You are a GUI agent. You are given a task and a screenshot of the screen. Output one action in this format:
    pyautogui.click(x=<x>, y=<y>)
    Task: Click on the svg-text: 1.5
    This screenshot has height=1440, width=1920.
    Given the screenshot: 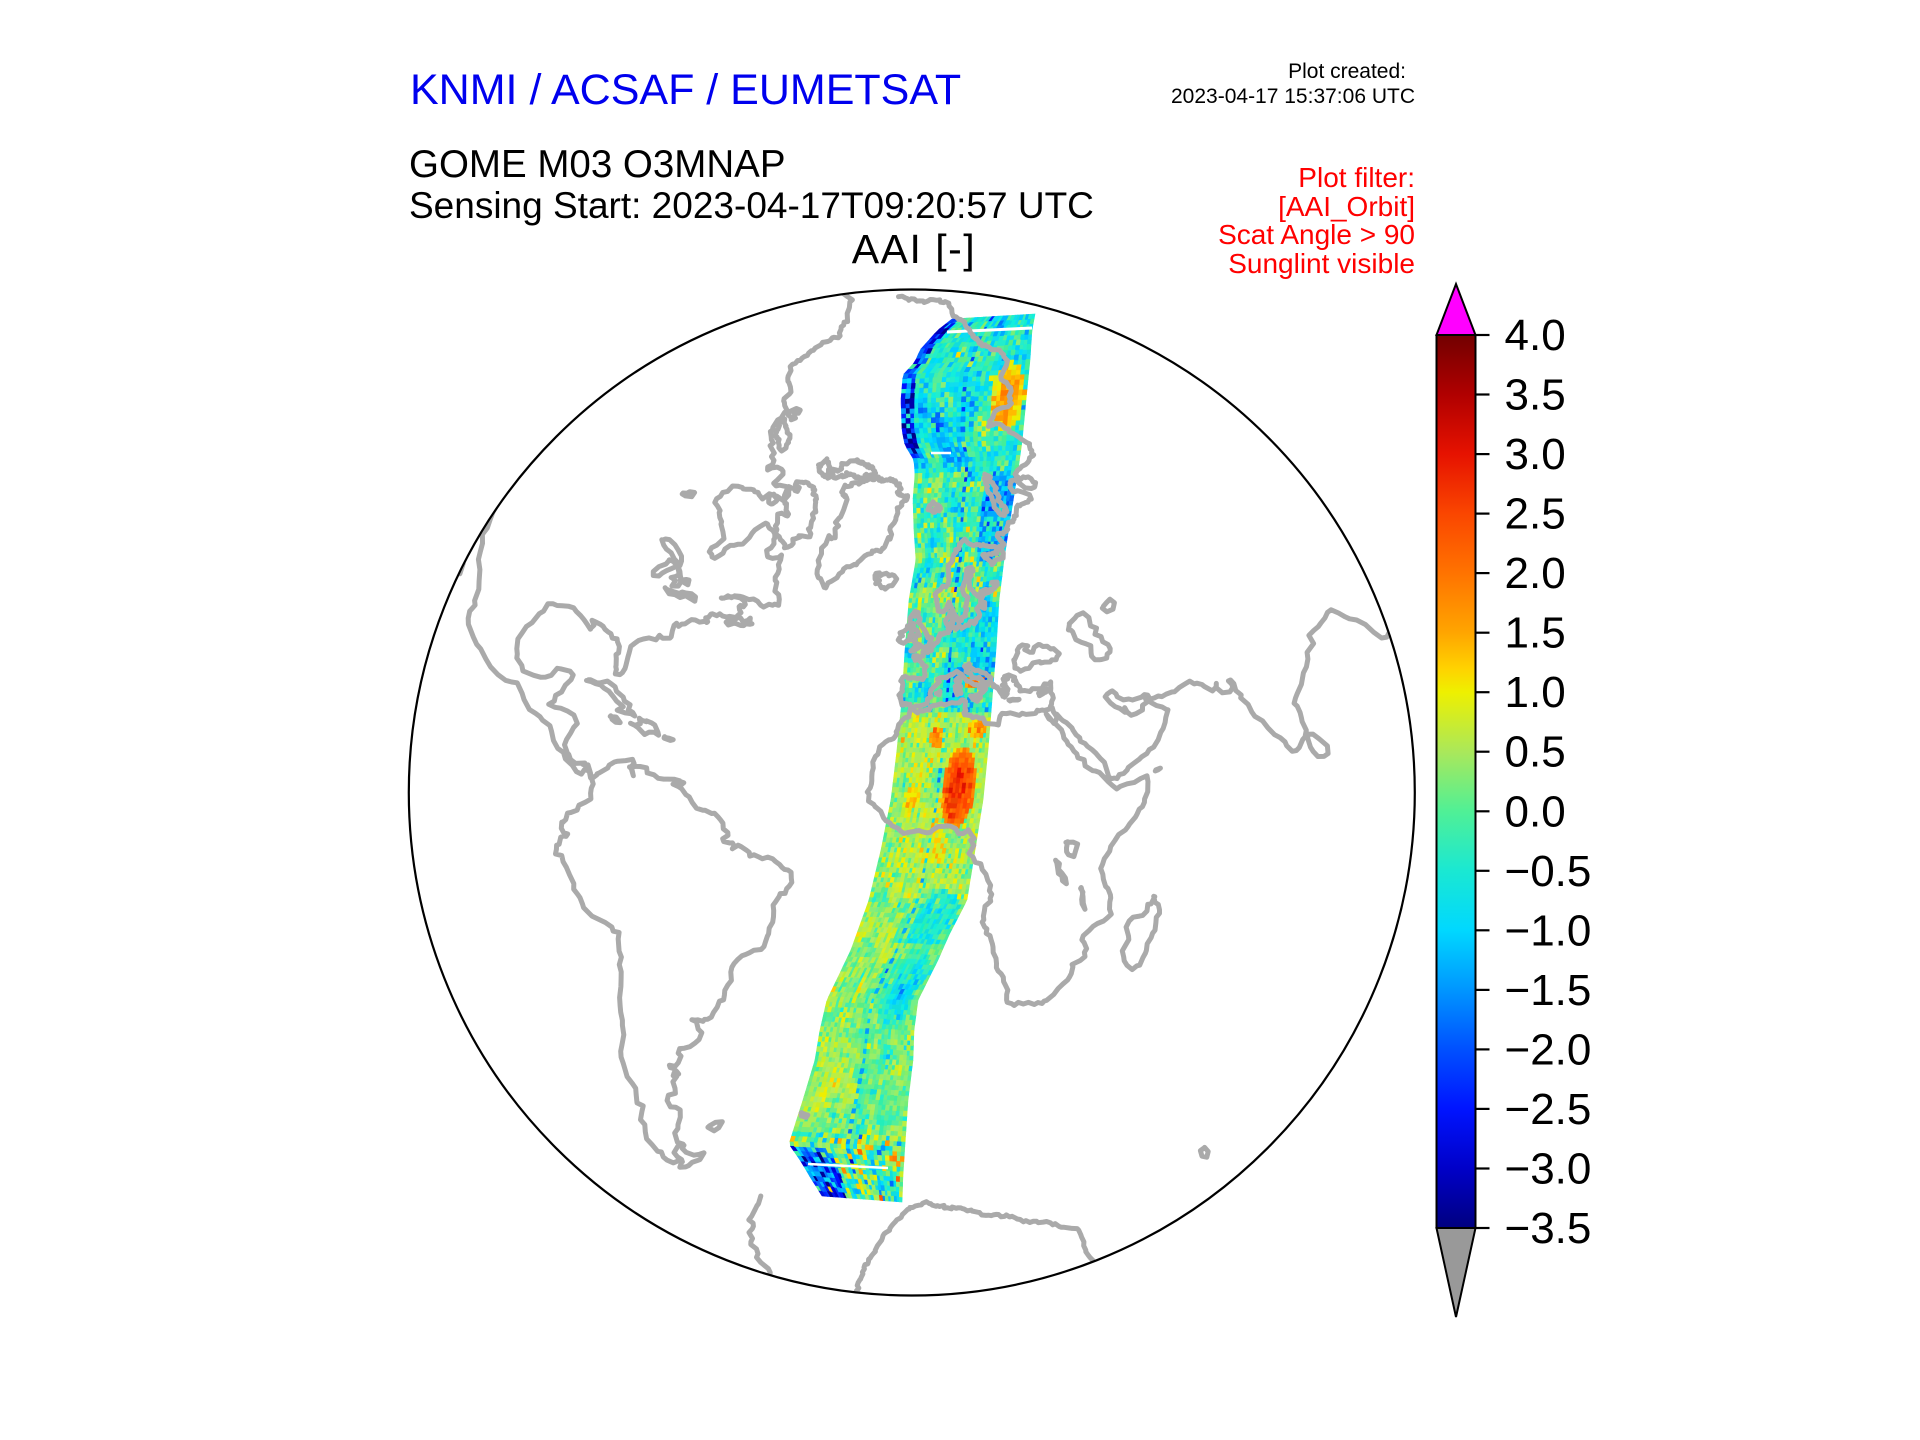 What is the action you would take?
    pyautogui.click(x=1535, y=633)
    